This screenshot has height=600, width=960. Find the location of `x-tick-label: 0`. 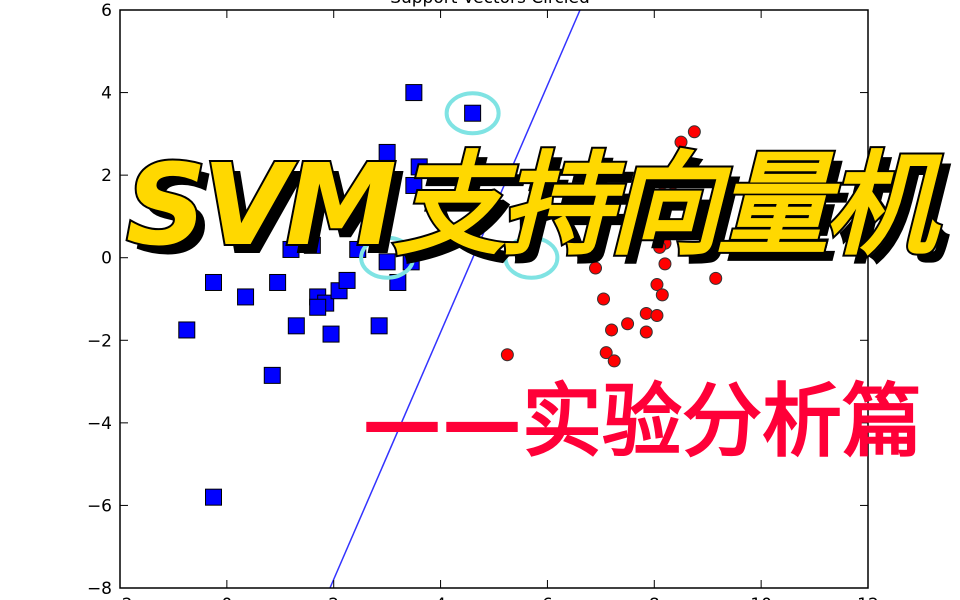

x-tick-label: 0 is located at coordinates (226, 597).